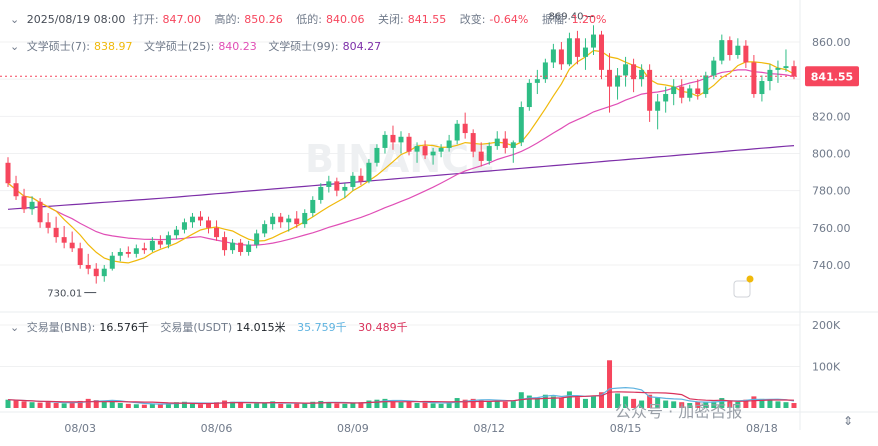 The image size is (878, 446). I want to click on ma99-line, so click(401, 177).